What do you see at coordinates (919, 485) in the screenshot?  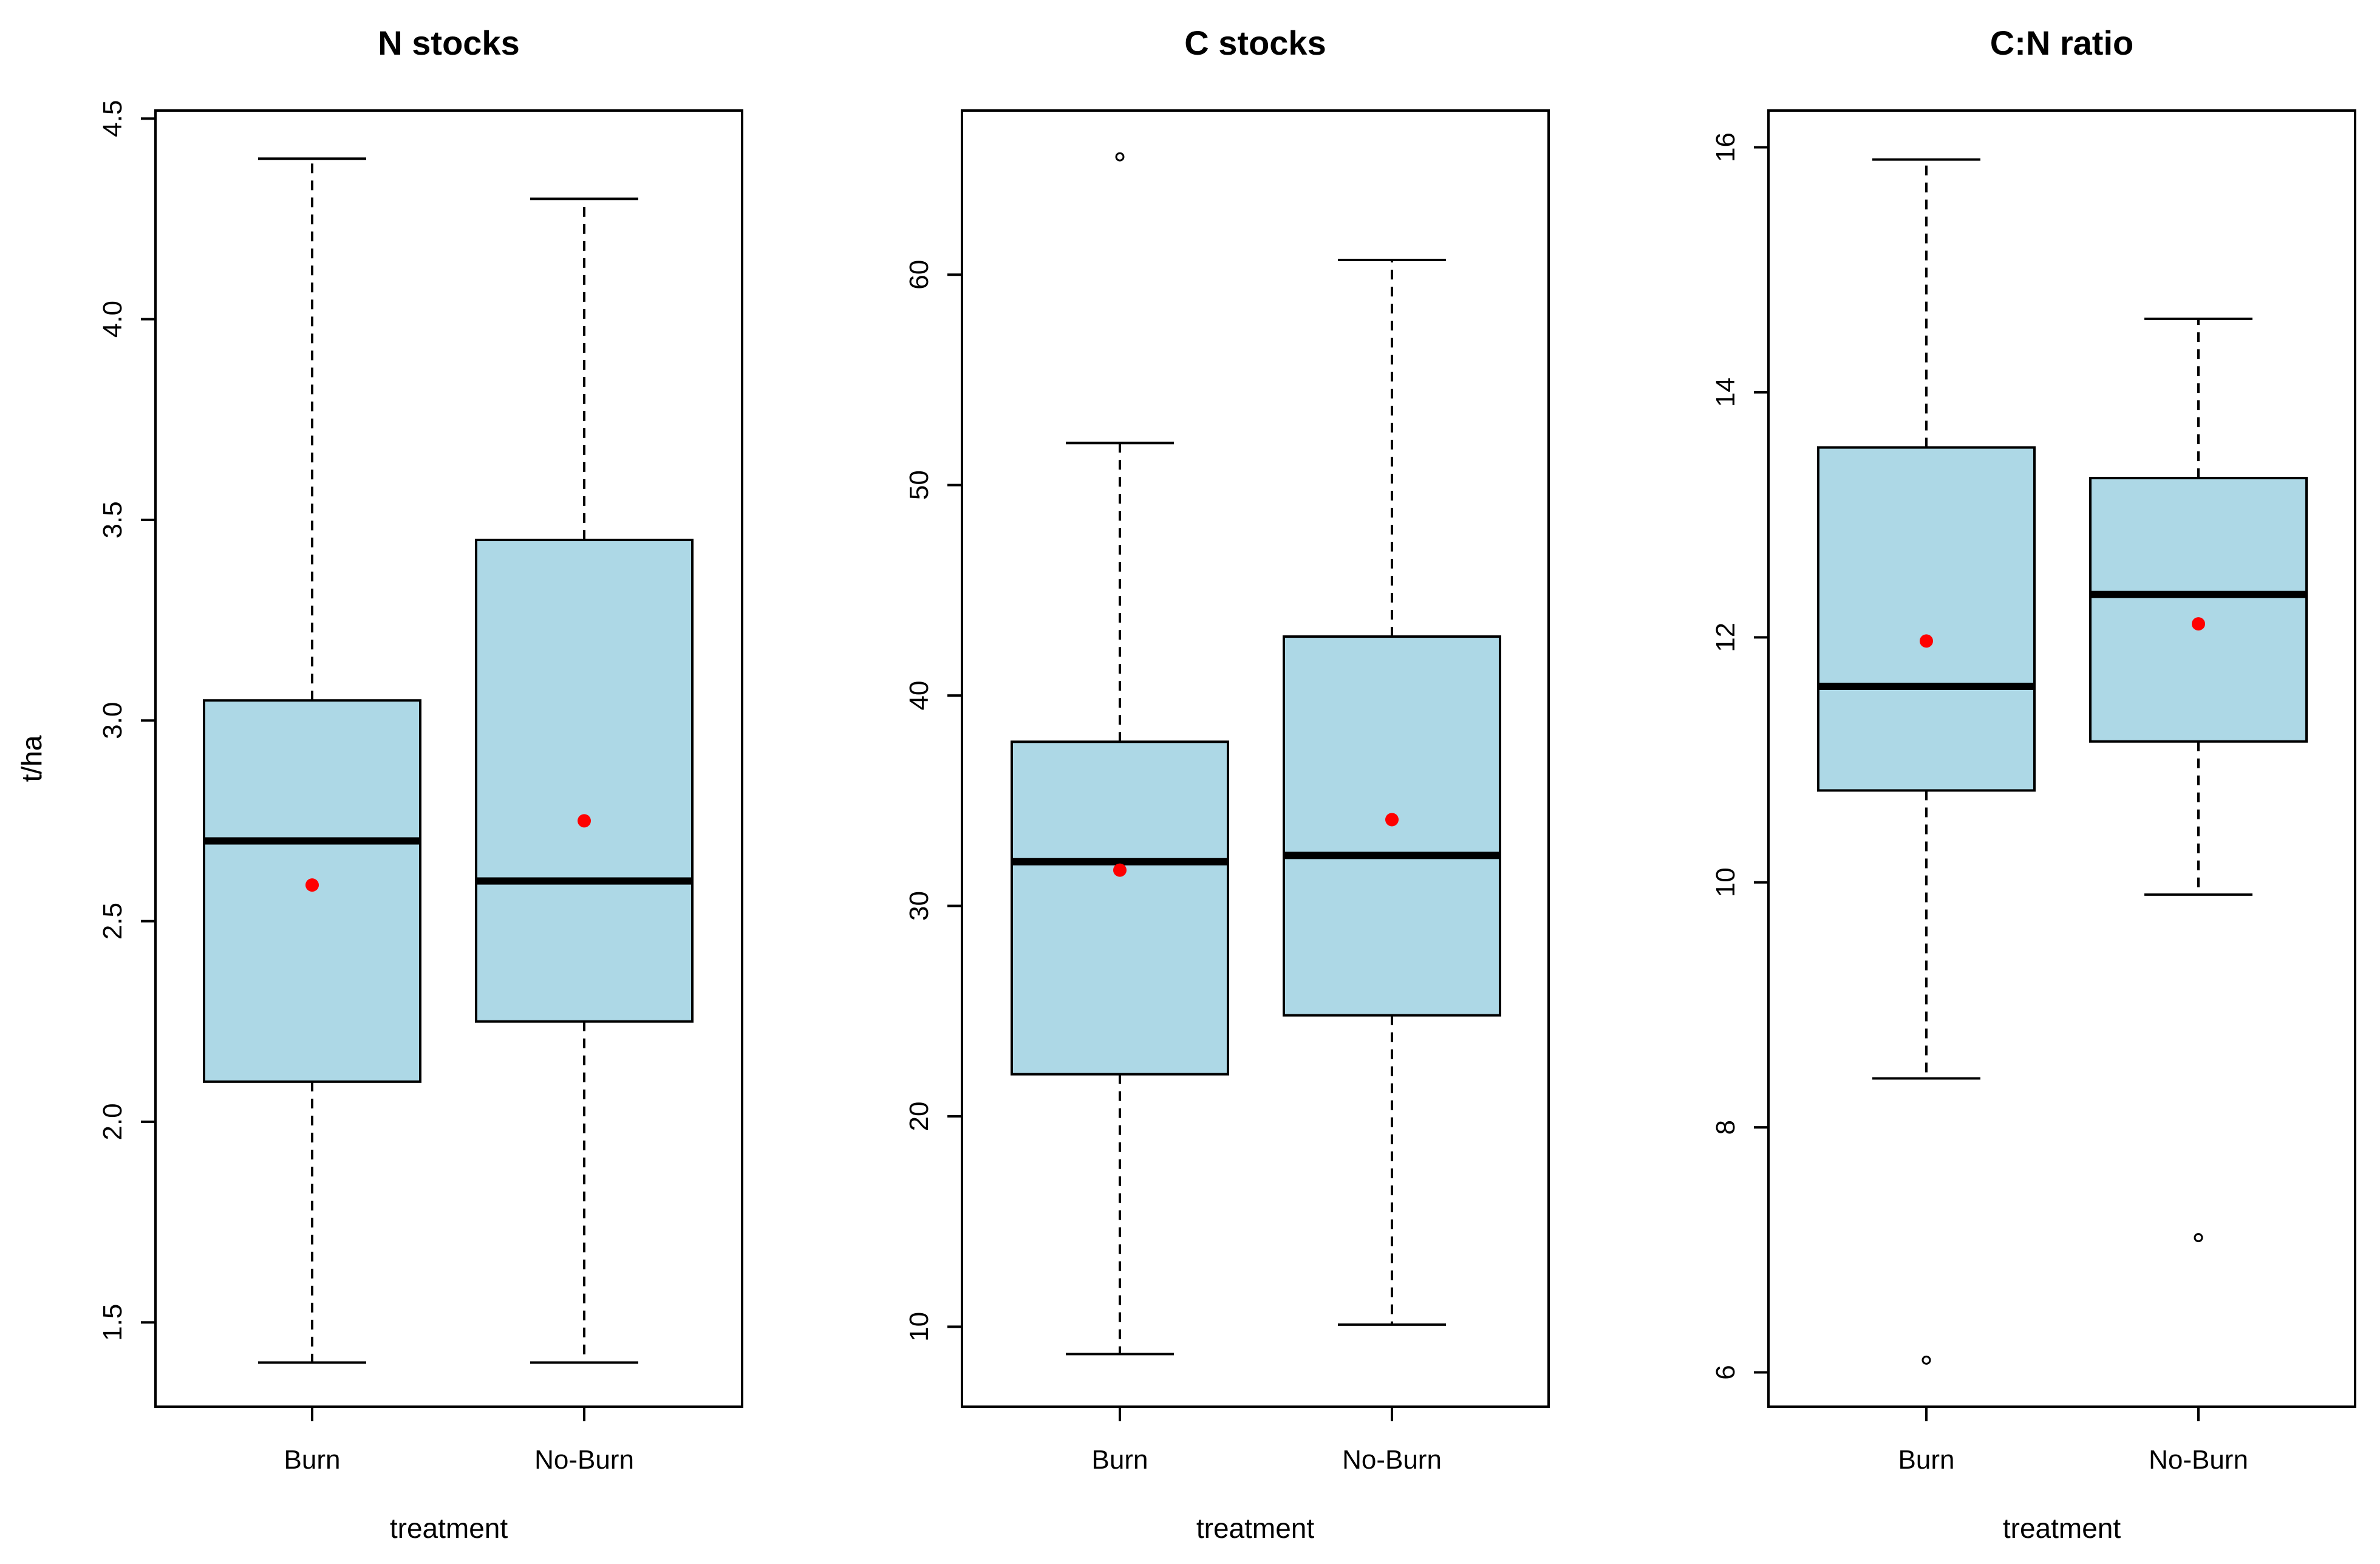 I see `y-tick-label: 50` at bounding box center [919, 485].